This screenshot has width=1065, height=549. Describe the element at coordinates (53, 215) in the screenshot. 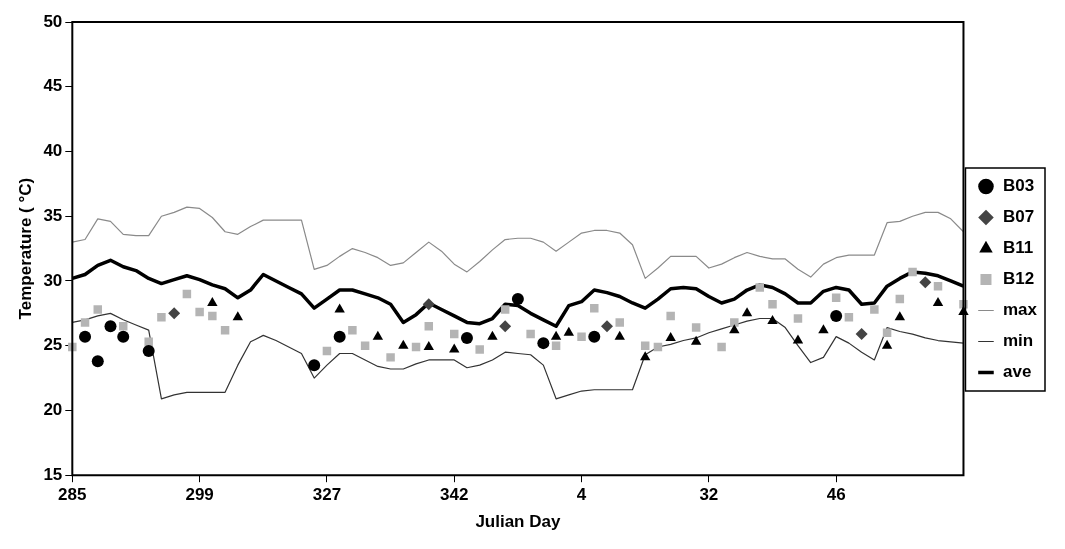

I see `y-tick-label: 35` at that location.